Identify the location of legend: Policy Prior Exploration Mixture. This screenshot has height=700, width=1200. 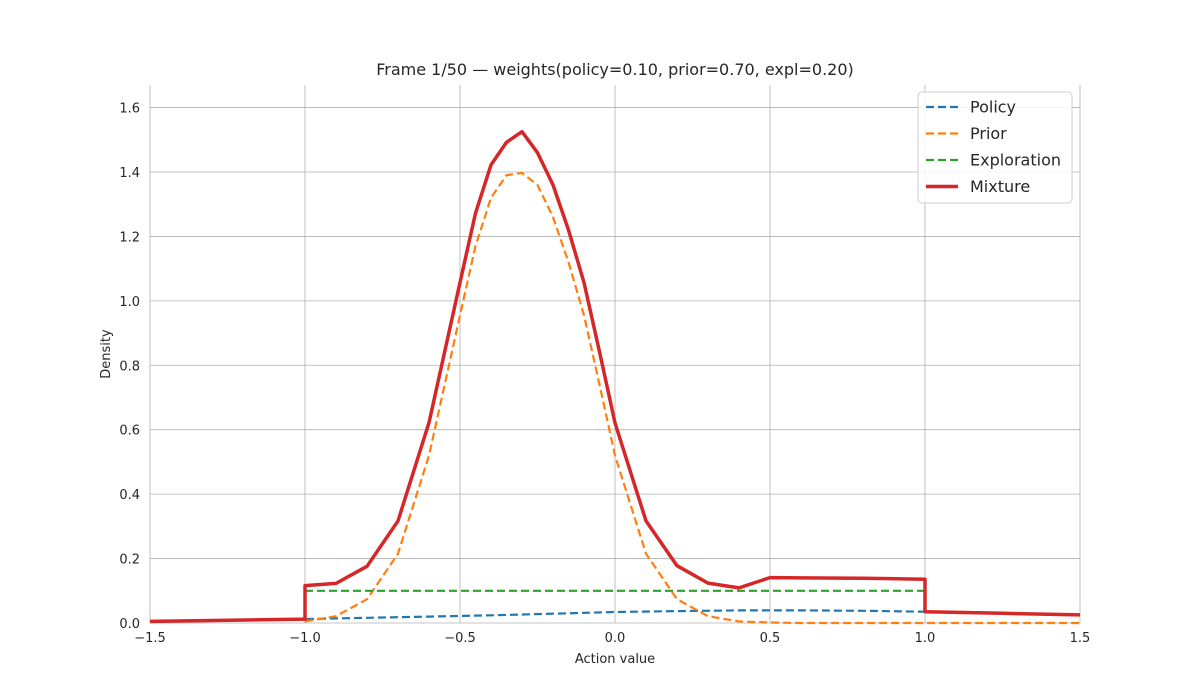
(995, 147).